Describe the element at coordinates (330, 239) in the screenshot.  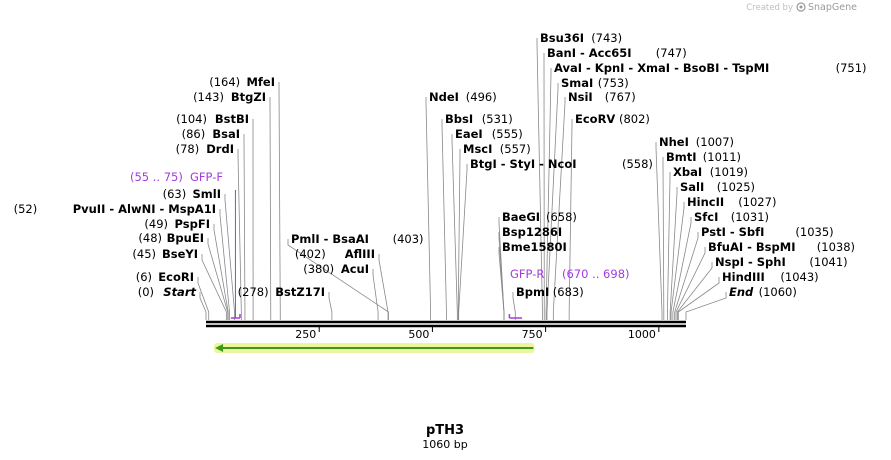
I see `site-name-pmli-bsaai: PmlI - BsaAI` at that location.